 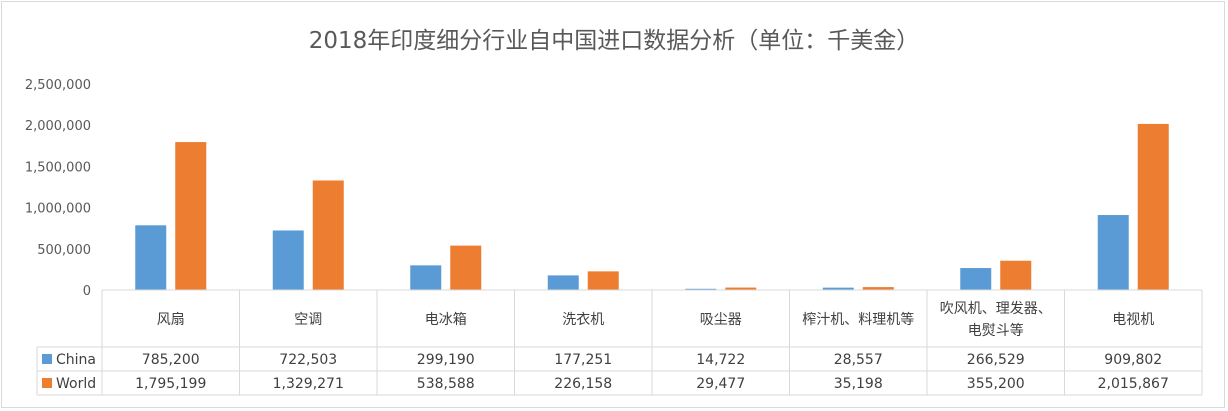 What do you see at coordinates (996, 309) in the screenshot?
I see `category-label: 吹风机、理发器、` at bounding box center [996, 309].